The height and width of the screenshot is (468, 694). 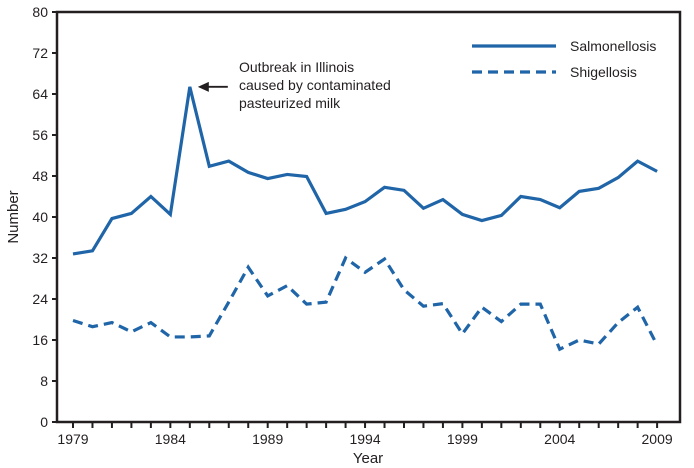 I want to click on y-tick-label: 0, so click(x=44, y=422).